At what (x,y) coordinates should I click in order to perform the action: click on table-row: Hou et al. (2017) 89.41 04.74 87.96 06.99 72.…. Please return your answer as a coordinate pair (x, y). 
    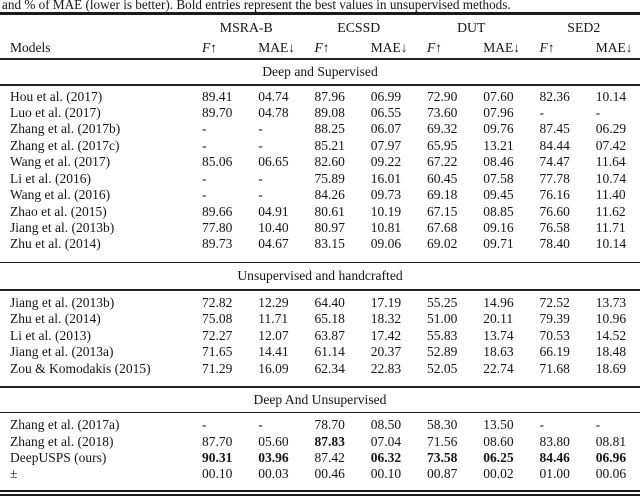
    Looking at the image, I should click on (320, 97).